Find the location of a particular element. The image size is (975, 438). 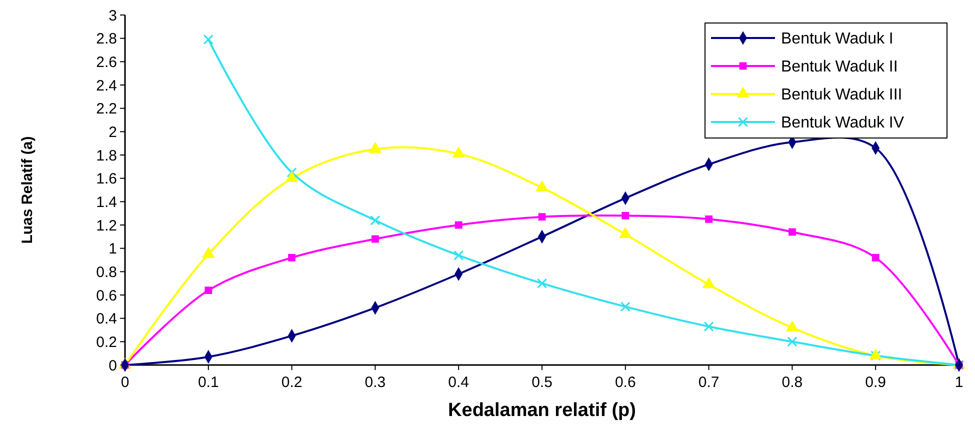

y-tick-label: 2.6 is located at coordinates (106, 62).